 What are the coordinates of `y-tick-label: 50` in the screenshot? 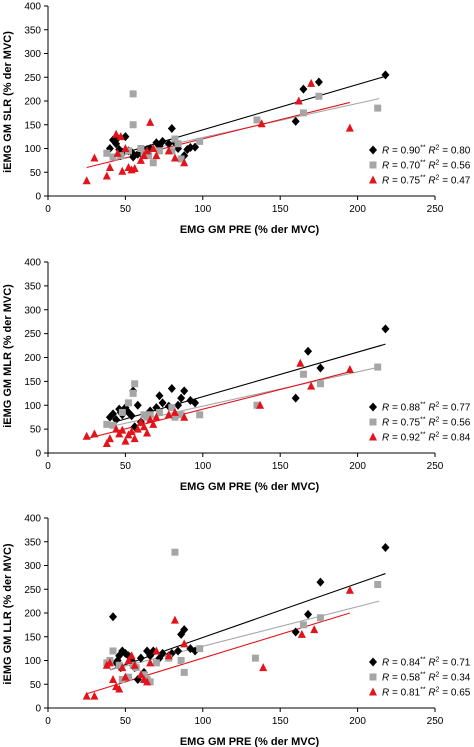 It's located at (36, 173).